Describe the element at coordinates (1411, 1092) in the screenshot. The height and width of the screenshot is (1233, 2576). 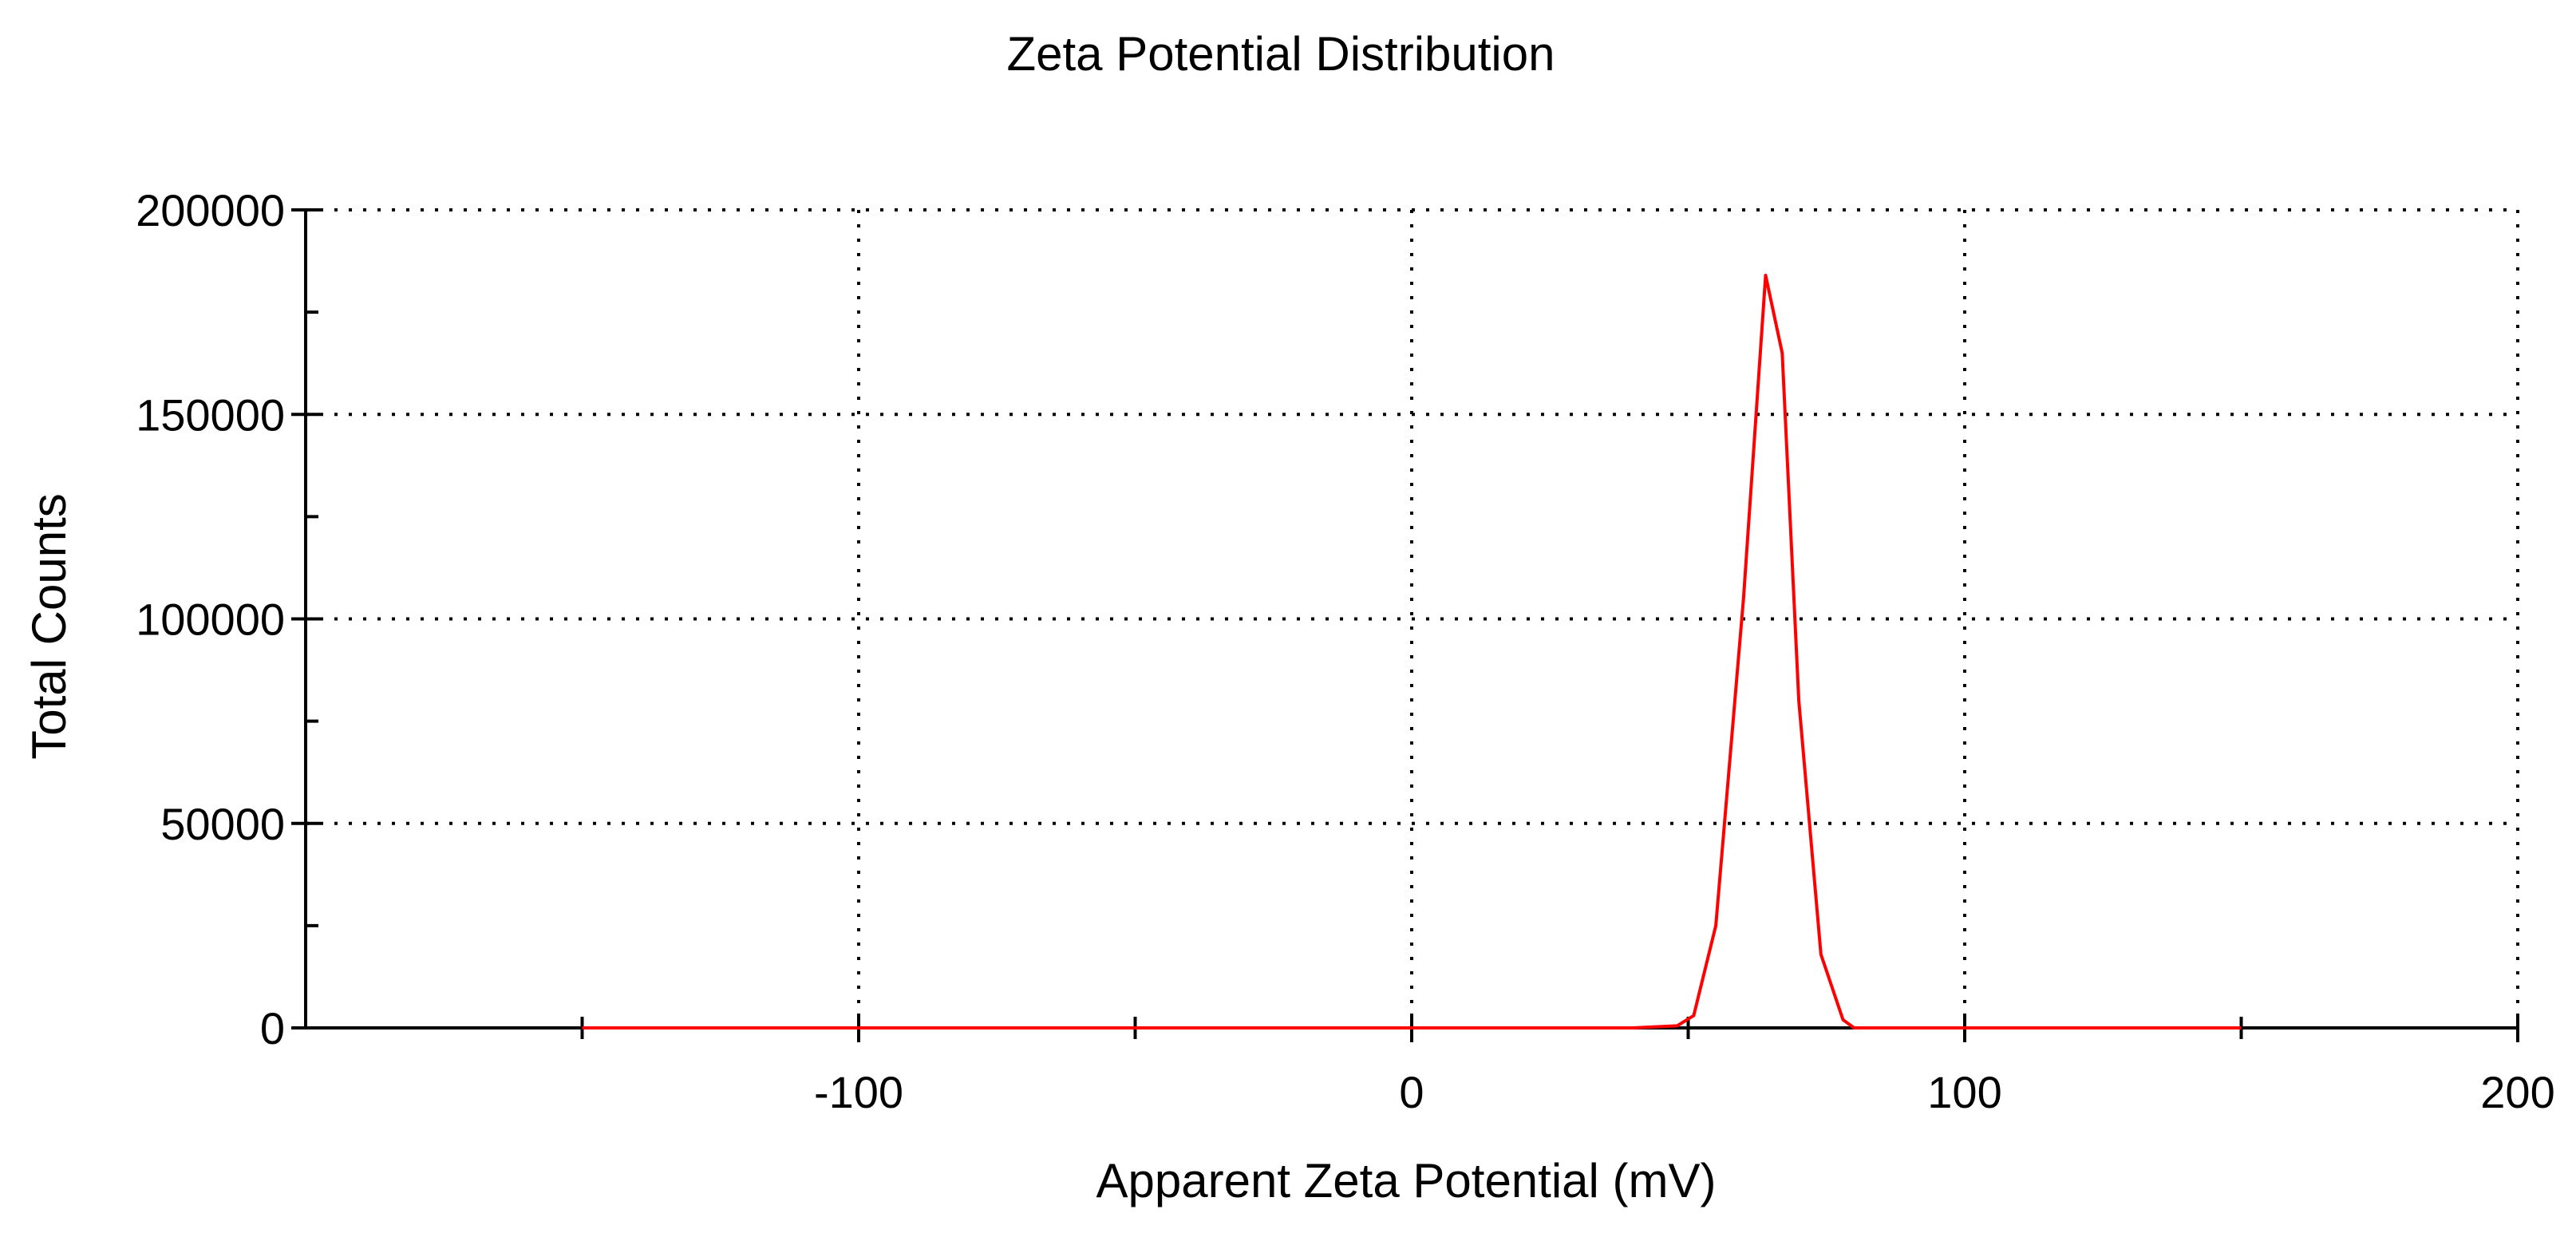
I see `x-tick-label: 0` at that location.